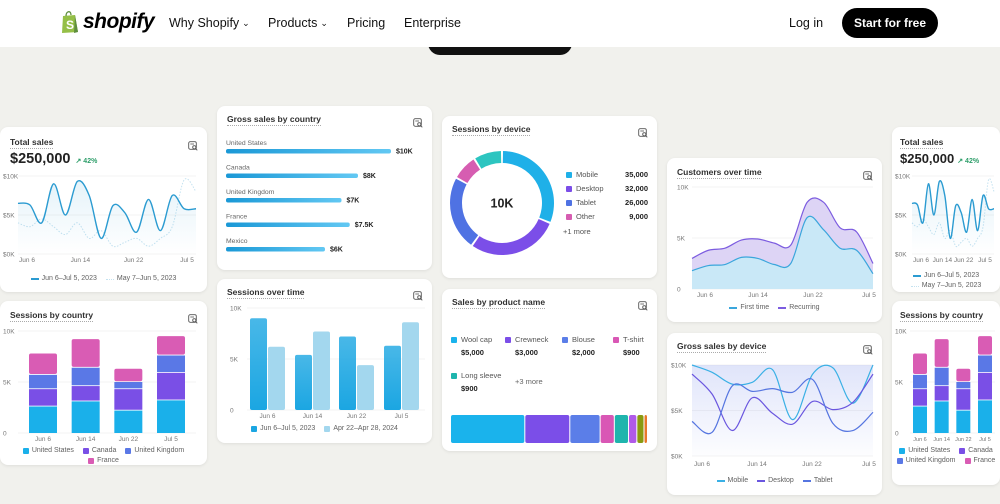 The image size is (1000, 504). I want to click on legend-label: Jun 6–Jul 5, 2023, so click(951, 275).